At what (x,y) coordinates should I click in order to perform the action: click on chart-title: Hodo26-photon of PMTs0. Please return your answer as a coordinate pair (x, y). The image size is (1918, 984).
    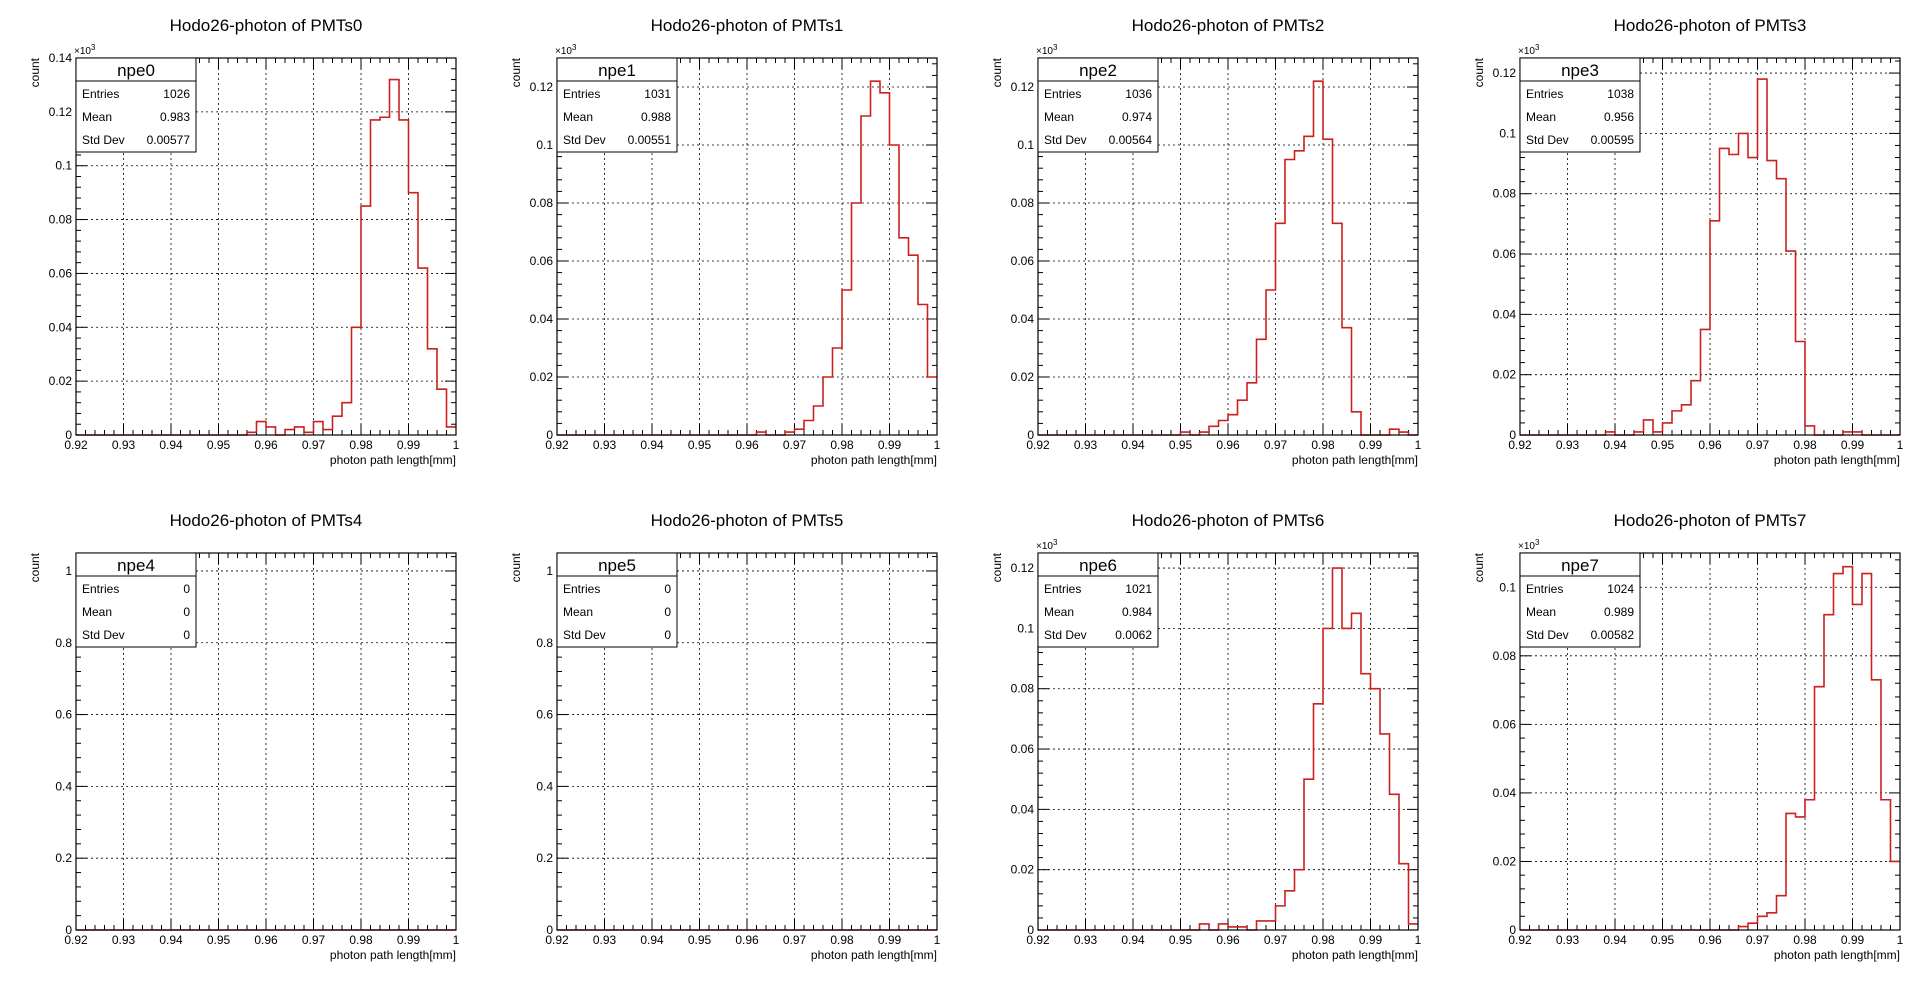
    Looking at the image, I should click on (266, 25).